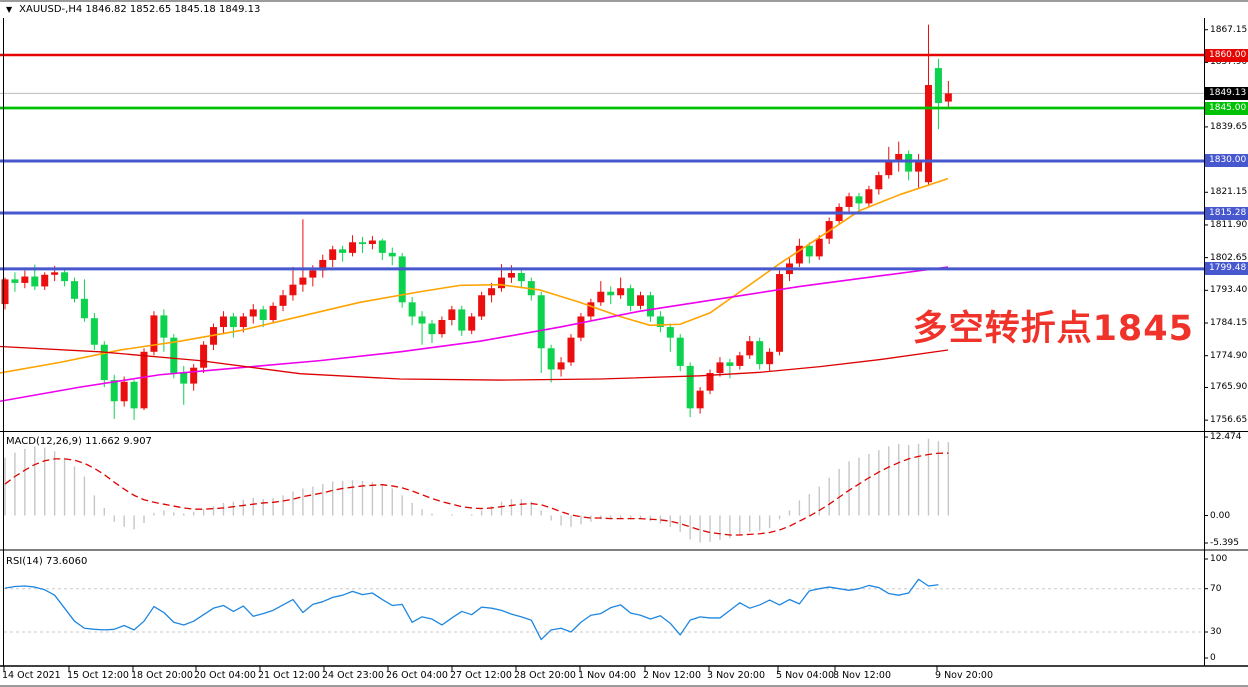 This screenshot has height=687, width=1248. Describe the element at coordinates (805, 675) in the screenshot. I see `date-label: 5 Nov 04:00` at that location.